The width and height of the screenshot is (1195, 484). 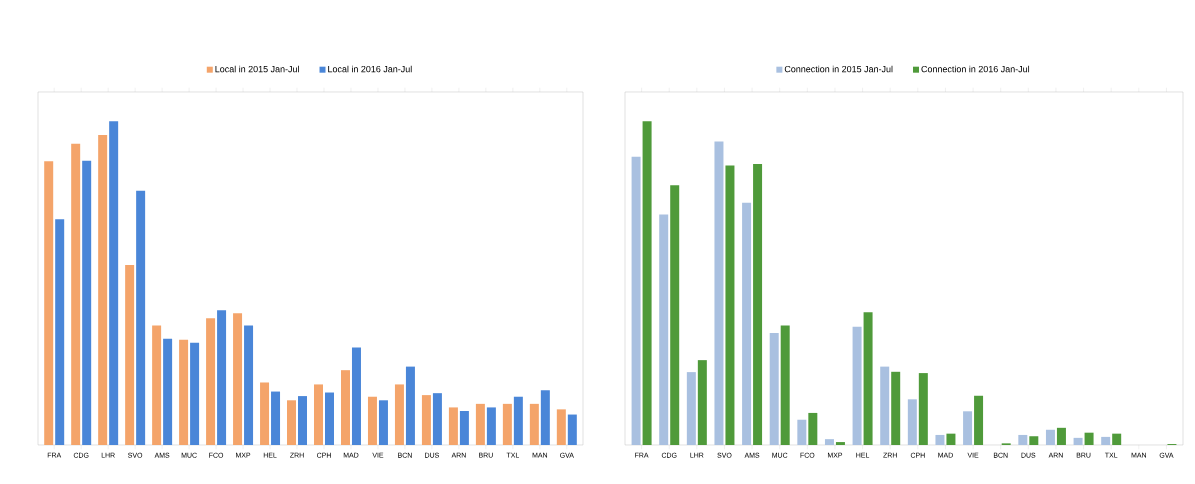 I want to click on legend-label: Connection in 2016 Jan-Jul, so click(x=975, y=69).